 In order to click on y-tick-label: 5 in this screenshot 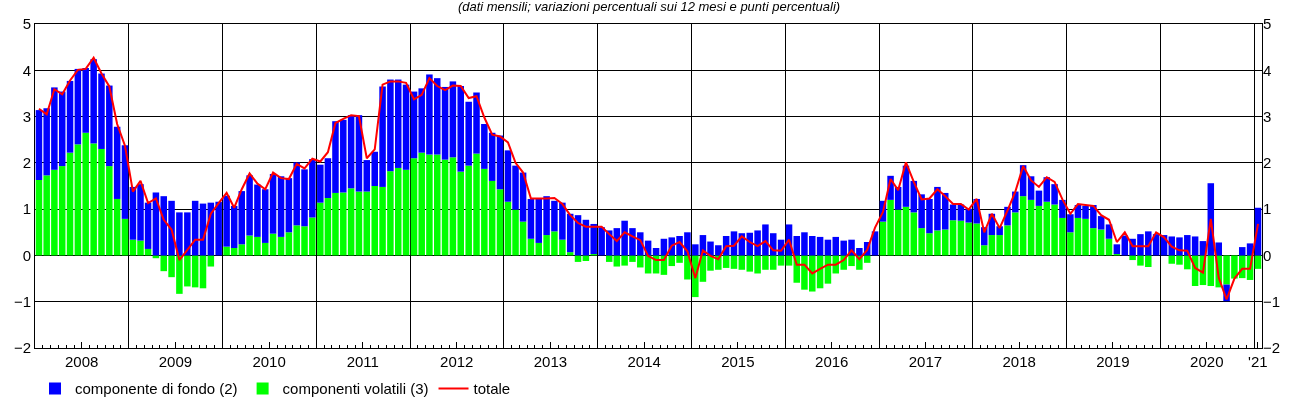, I will do `click(26, 24)`.